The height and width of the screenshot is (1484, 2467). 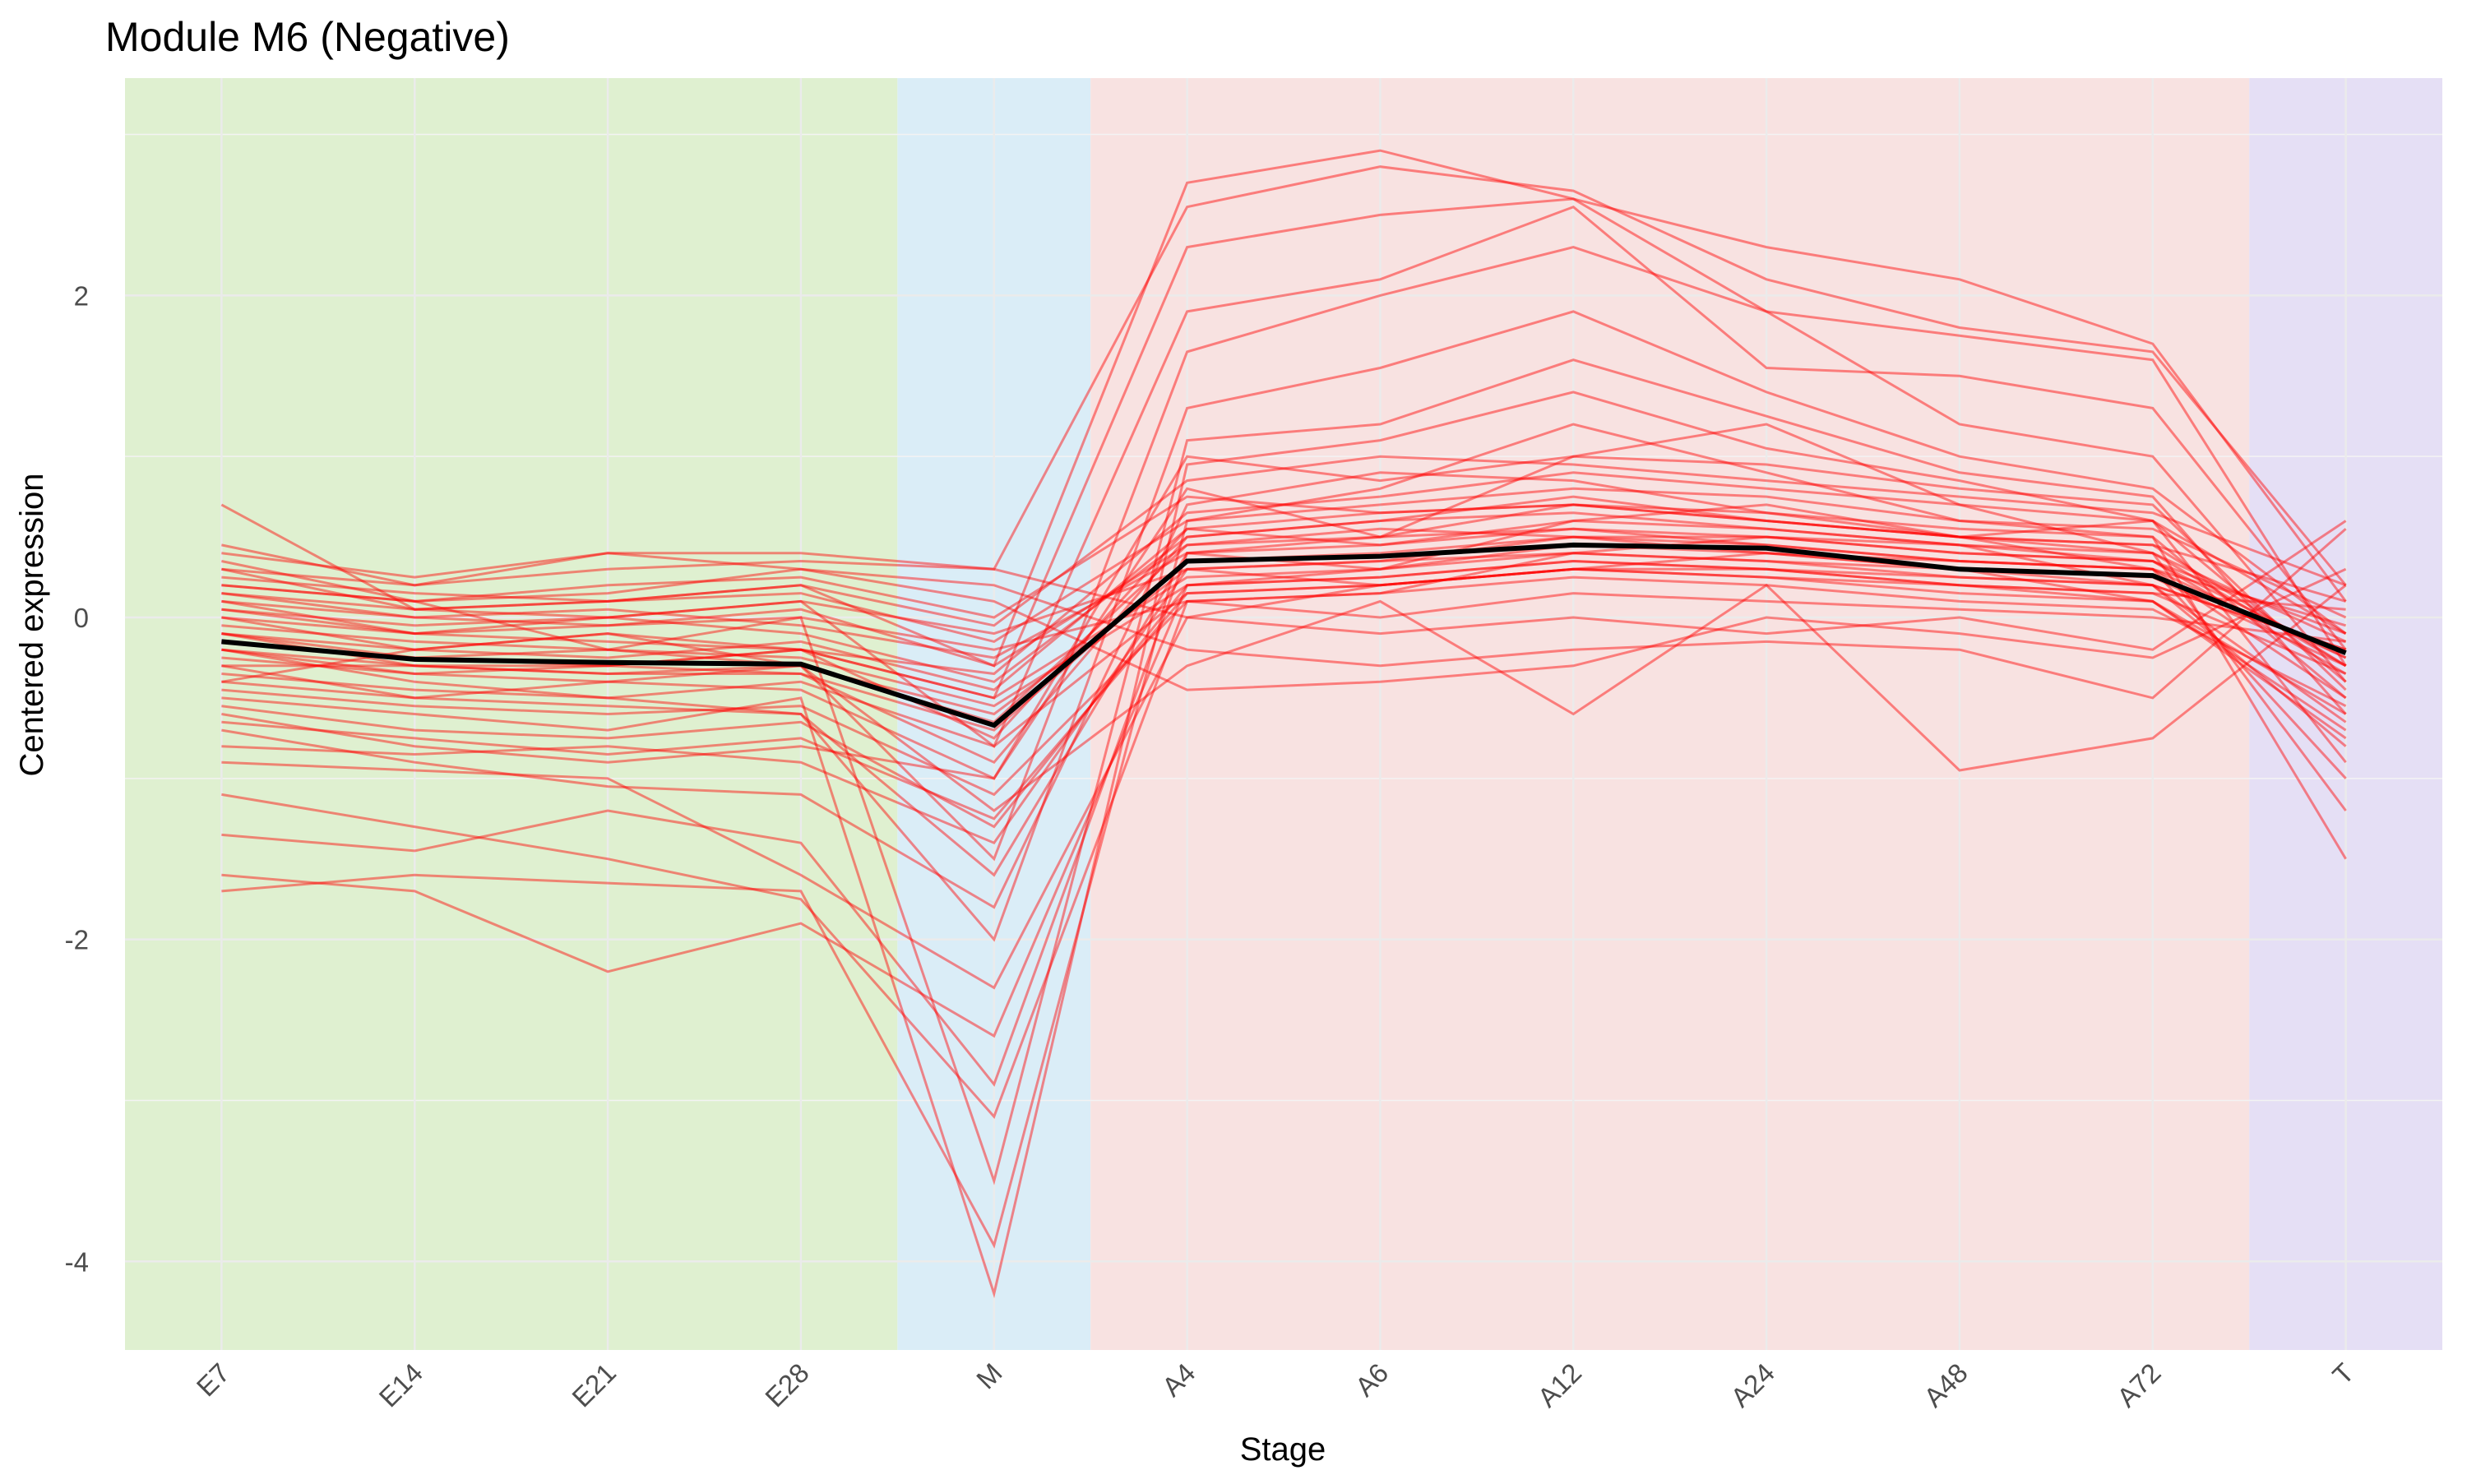 I want to click on x-axis-title: Stage, so click(x=1283, y=1449).